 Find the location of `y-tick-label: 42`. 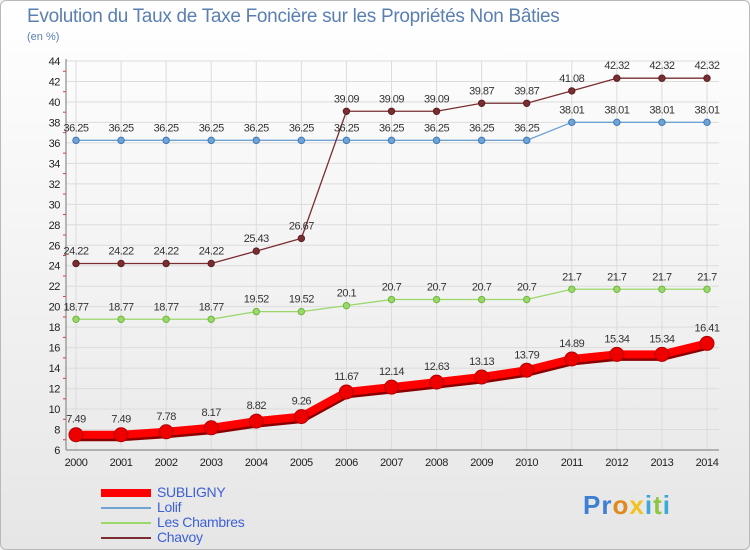

y-tick-label: 42 is located at coordinates (55, 82).